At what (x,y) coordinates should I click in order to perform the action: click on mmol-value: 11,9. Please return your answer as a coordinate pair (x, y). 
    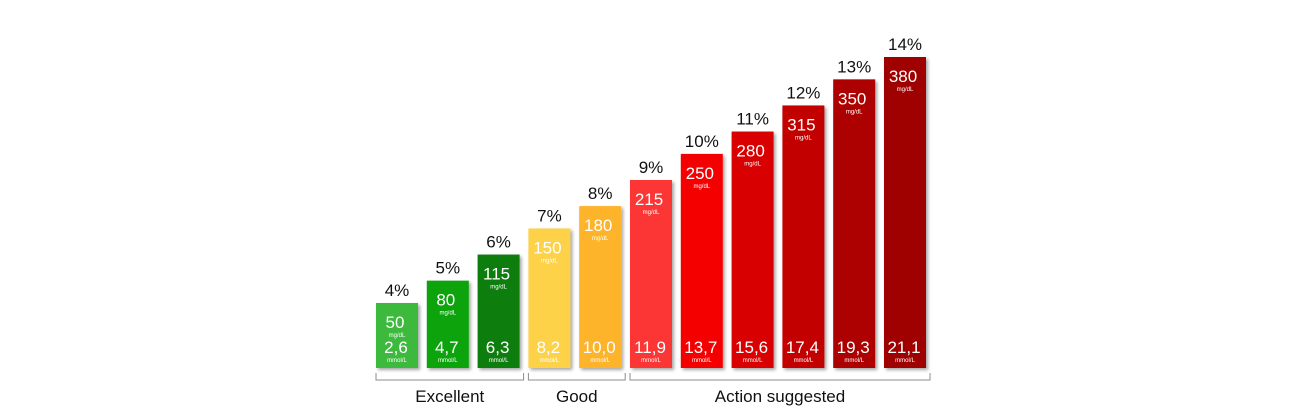
    Looking at the image, I should click on (650, 347).